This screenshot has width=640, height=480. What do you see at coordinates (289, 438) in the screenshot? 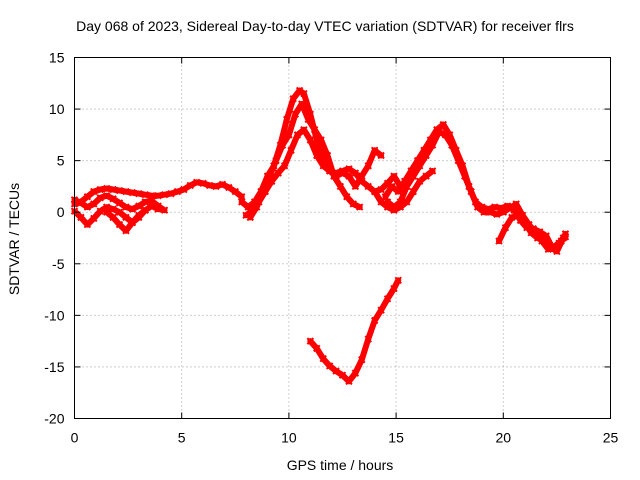
I see `x-tick-label: 10` at bounding box center [289, 438].